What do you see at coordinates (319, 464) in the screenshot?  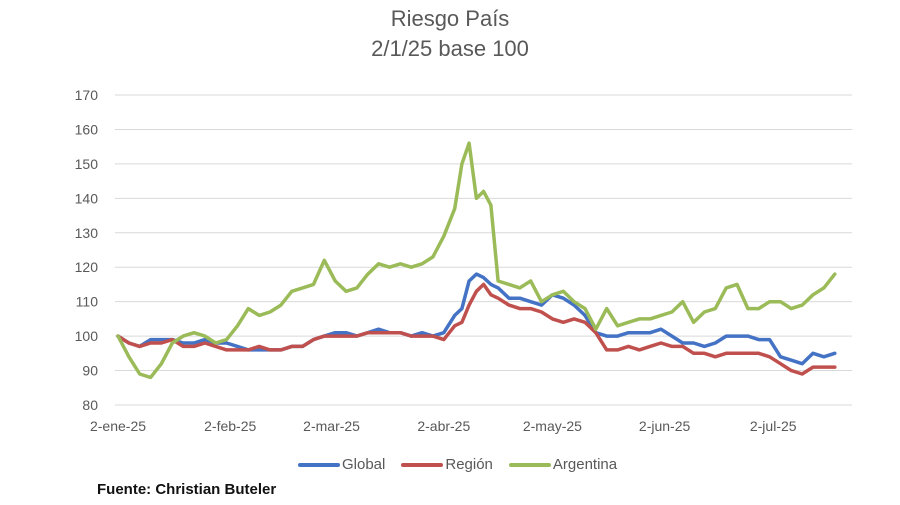 I see `legend-swatch-global` at bounding box center [319, 464].